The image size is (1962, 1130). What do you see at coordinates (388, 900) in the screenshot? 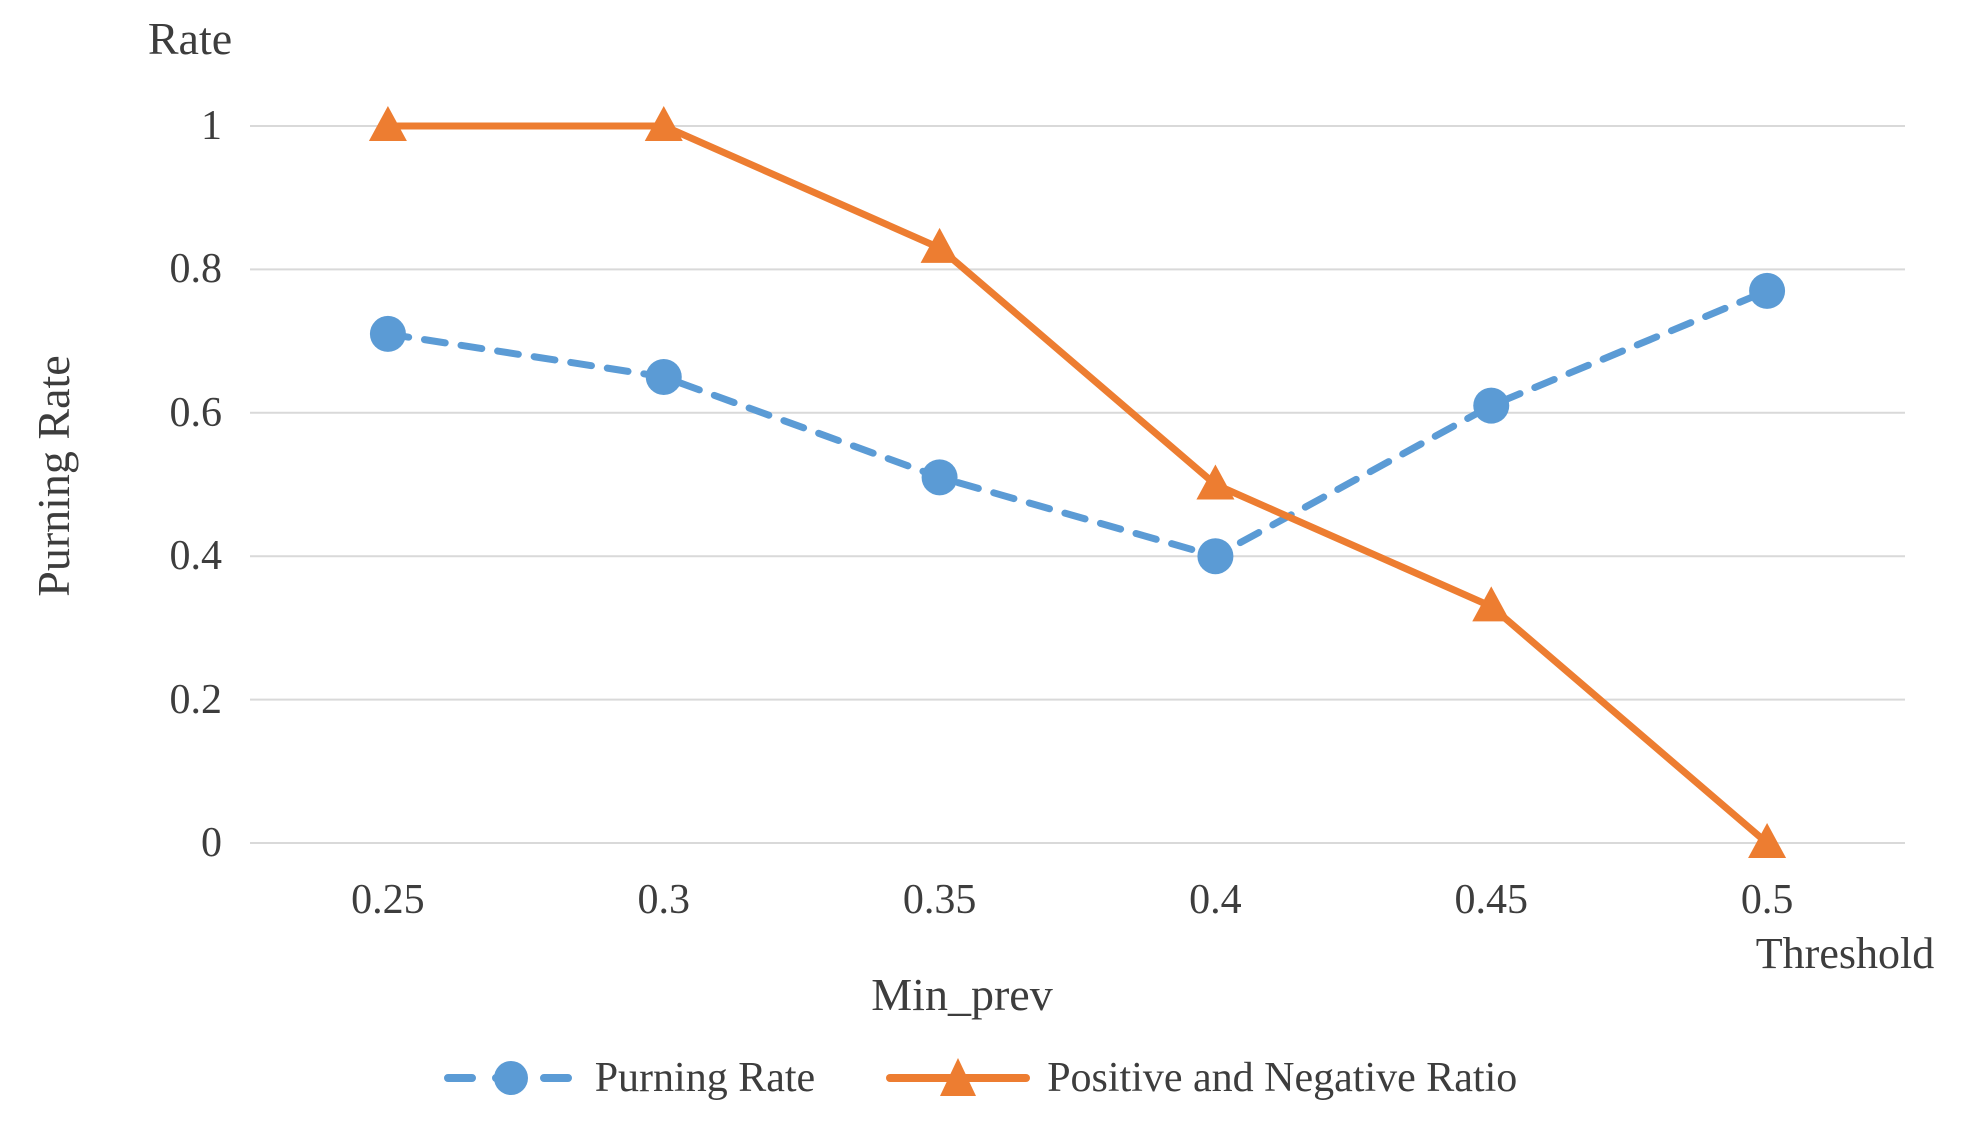
I see `x-tick-label: 0.25` at bounding box center [388, 900].